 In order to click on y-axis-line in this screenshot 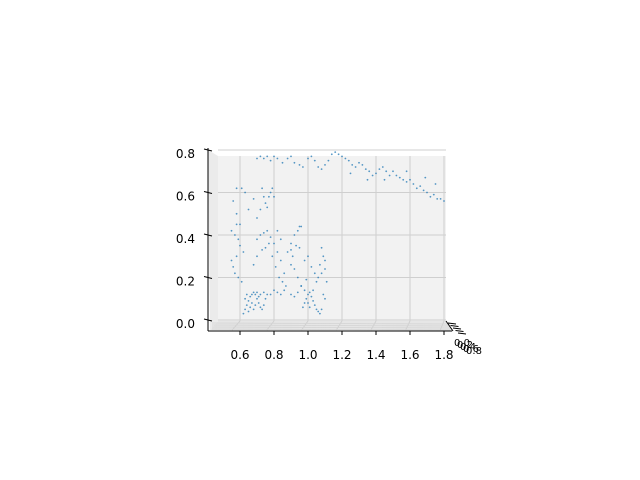, I will do `click(449, 326)`.